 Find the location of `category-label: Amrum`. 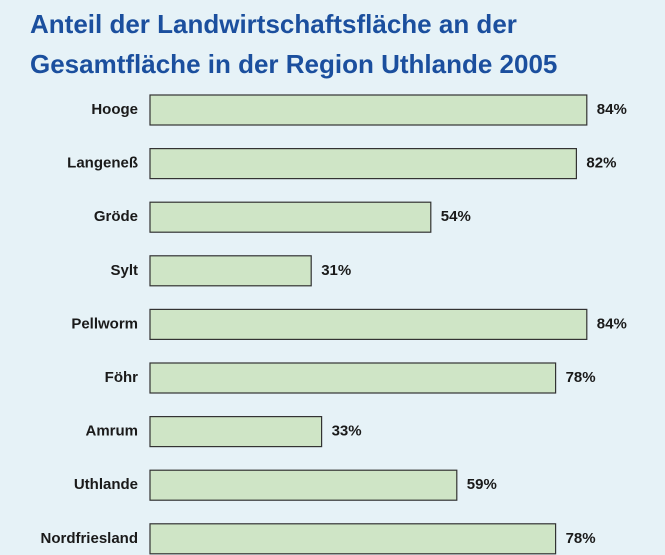

category-label: Amrum is located at coordinates (111, 431).